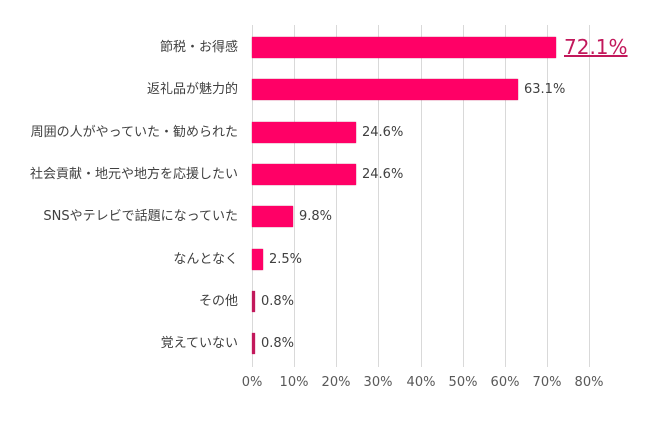 This screenshot has height=424, width=650. I want to click on x-tick-label: 20%, so click(336, 382).